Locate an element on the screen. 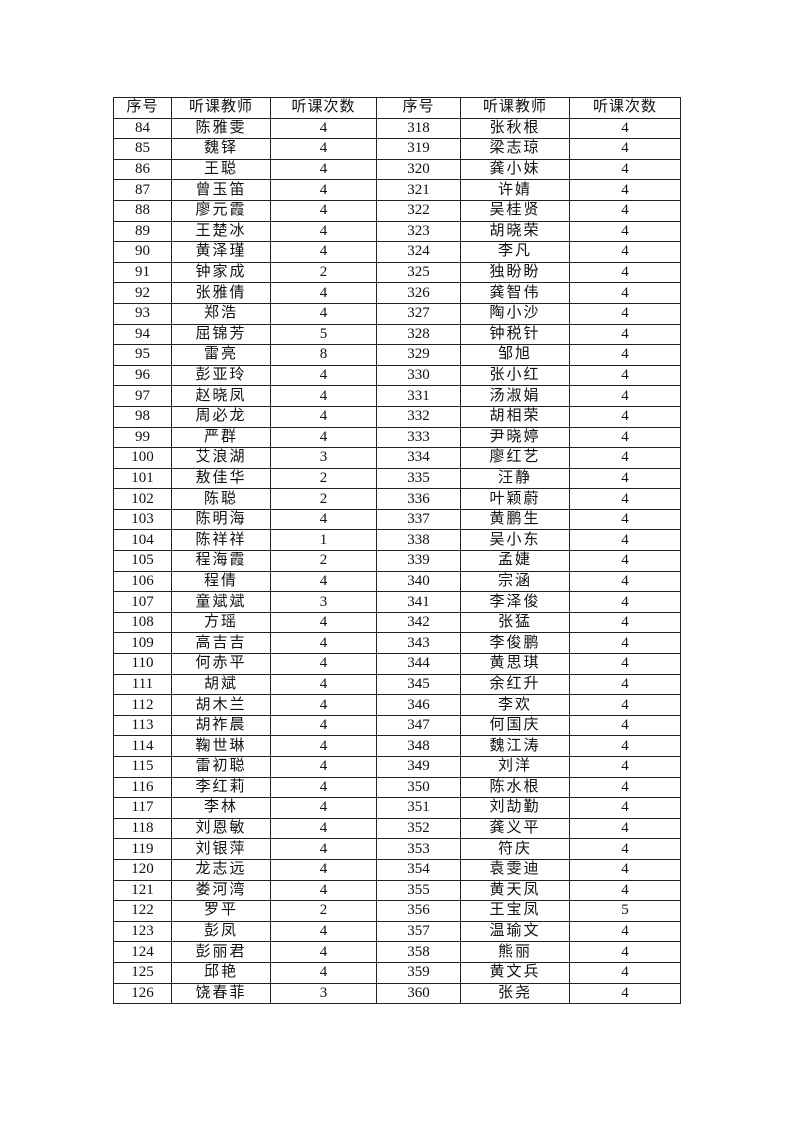 This screenshot has width=793, height=1122. index-cell: 110 is located at coordinates (142, 664).